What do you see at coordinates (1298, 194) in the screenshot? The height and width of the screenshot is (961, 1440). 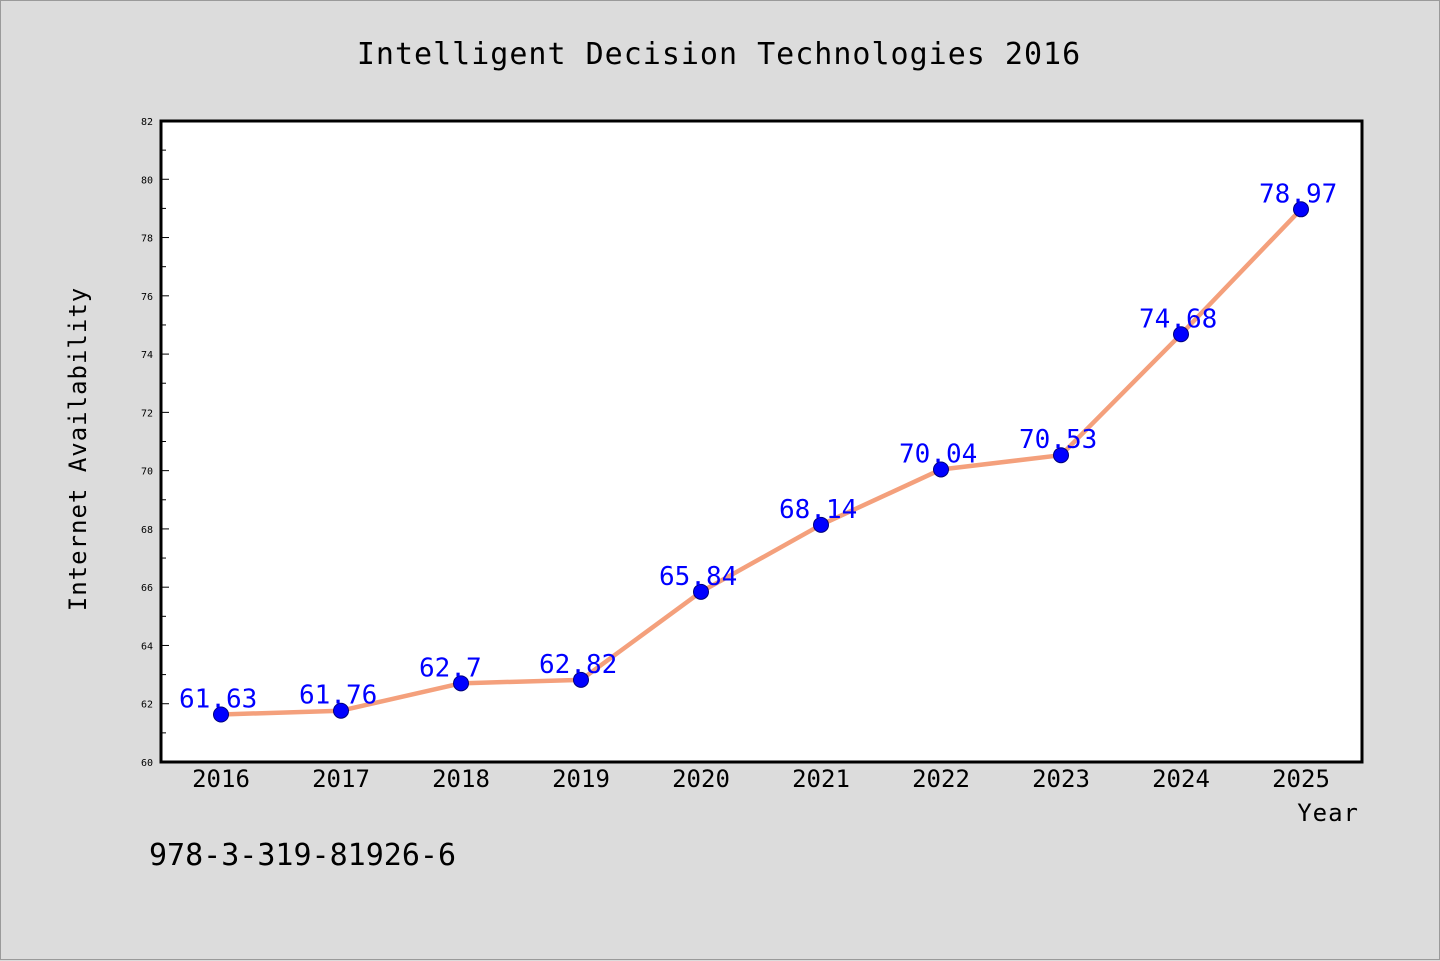 I see `data-label: 78.97` at bounding box center [1298, 194].